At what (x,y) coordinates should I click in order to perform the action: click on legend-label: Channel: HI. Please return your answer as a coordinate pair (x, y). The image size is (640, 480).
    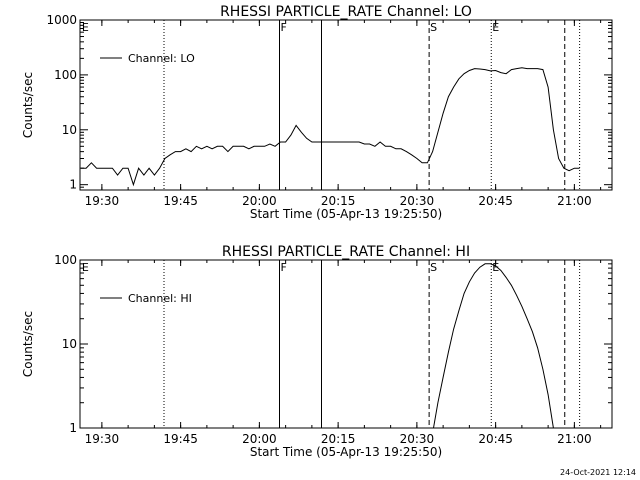
    Looking at the image, I should click on (160, 298).